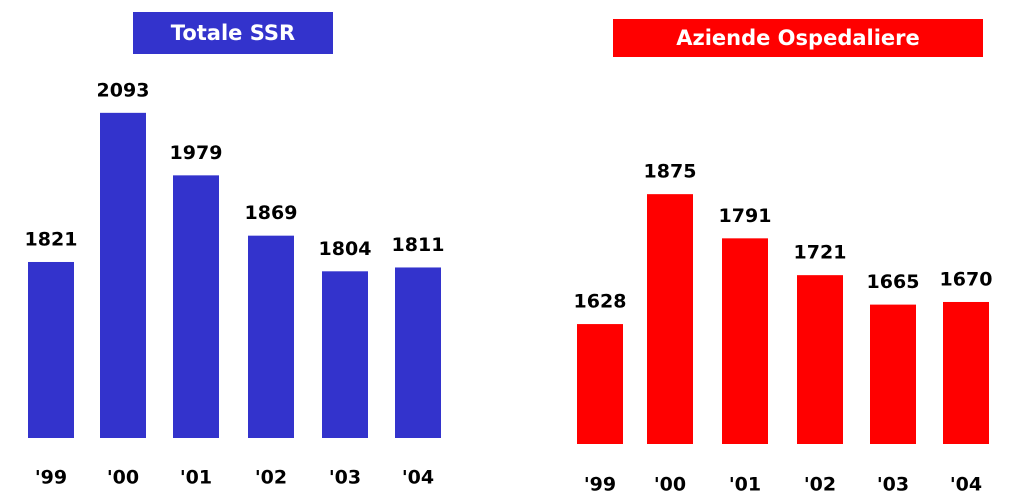  Describe the element at coordinates (418, 245) in the screenshot. I see `value-label: 1811` at that location.